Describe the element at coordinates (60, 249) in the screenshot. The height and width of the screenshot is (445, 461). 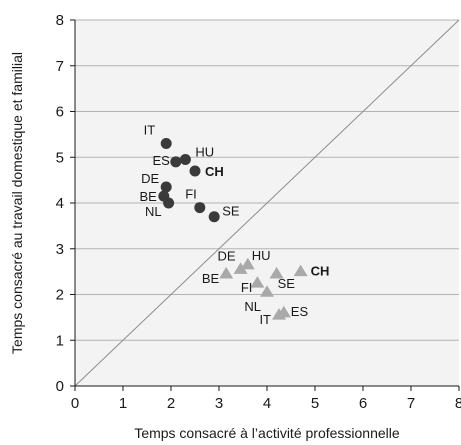
I see `y-tick-label: 3` at that location.